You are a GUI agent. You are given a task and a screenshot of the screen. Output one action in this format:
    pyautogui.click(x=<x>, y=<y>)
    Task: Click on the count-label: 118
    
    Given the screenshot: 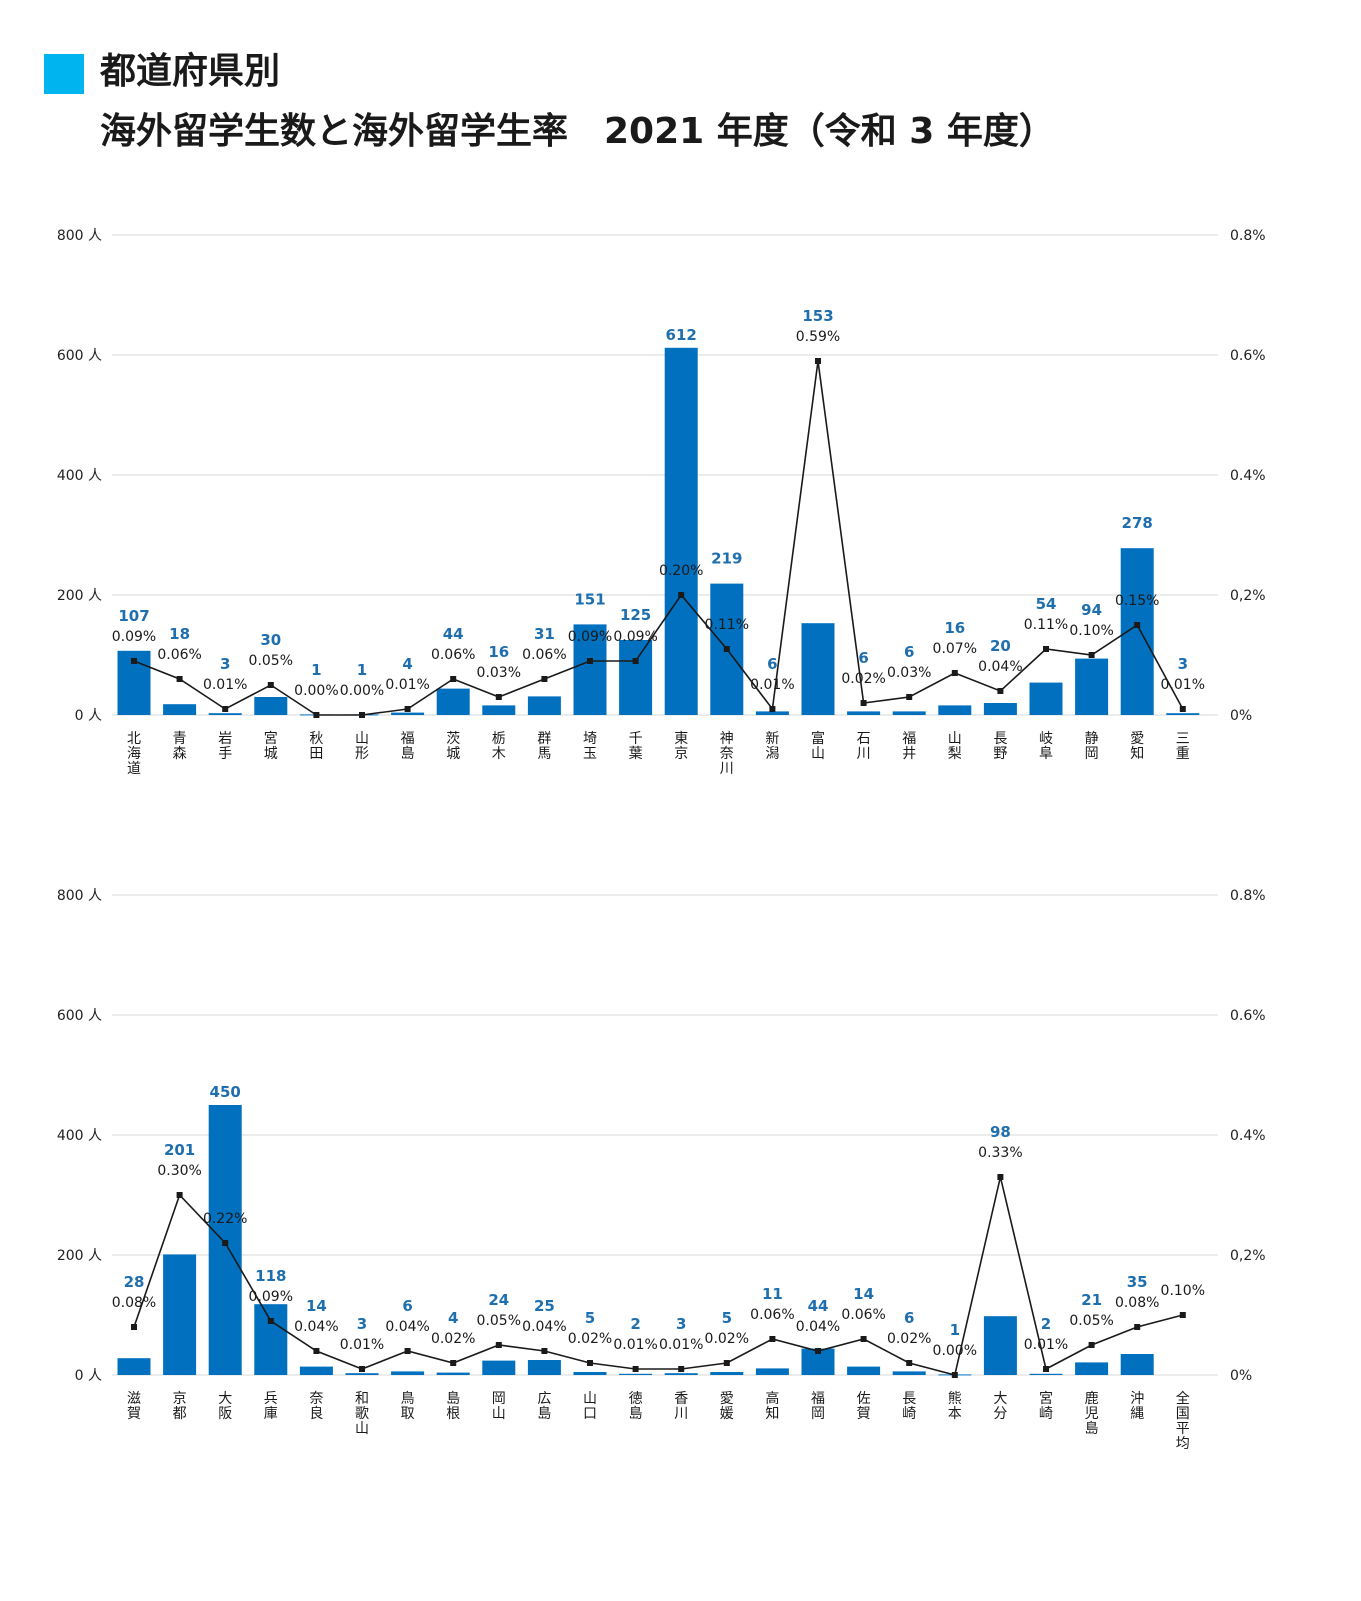 What is the action you would take?
    pyautogui.click(x=270, y=1276)
    